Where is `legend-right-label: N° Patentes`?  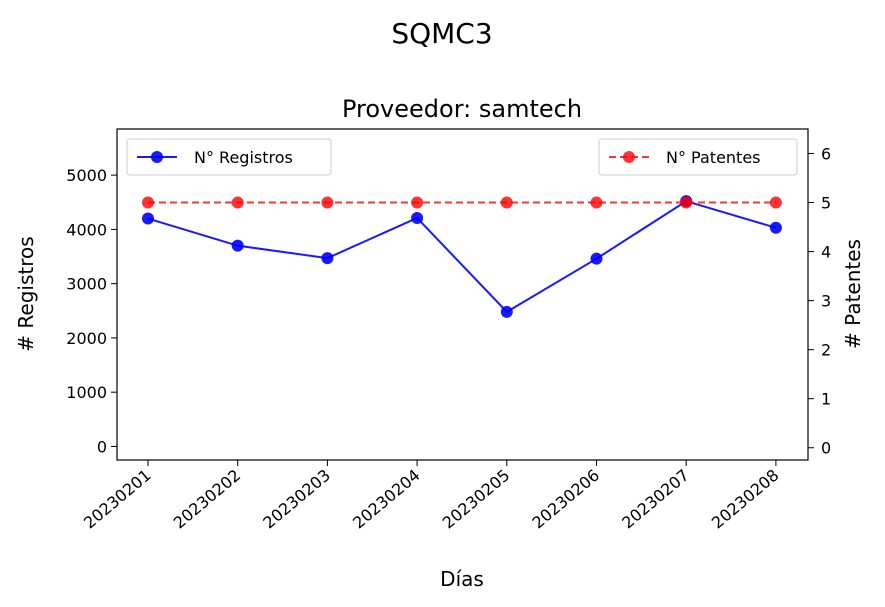
legend-right-label: N° Patentes is located at coordinates (713, 157).